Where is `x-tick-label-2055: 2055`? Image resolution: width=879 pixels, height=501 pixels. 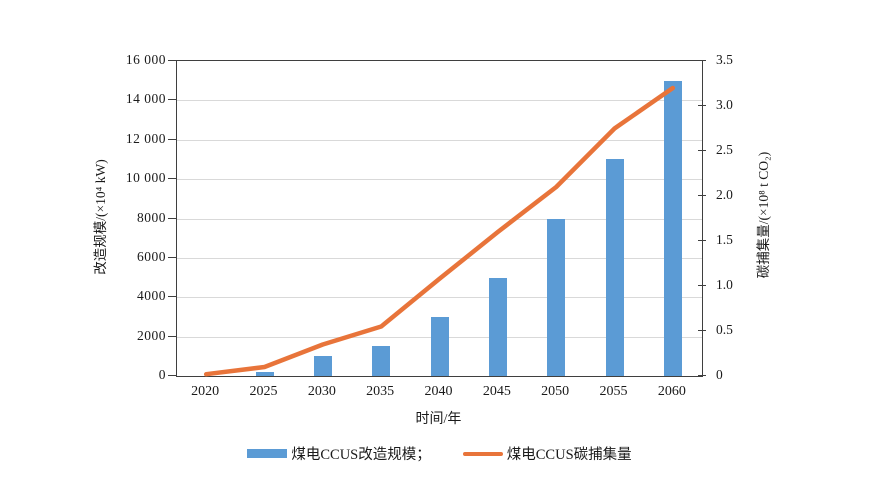 x-tick-label-2055: 2055 is located at coordinates (613, 391).